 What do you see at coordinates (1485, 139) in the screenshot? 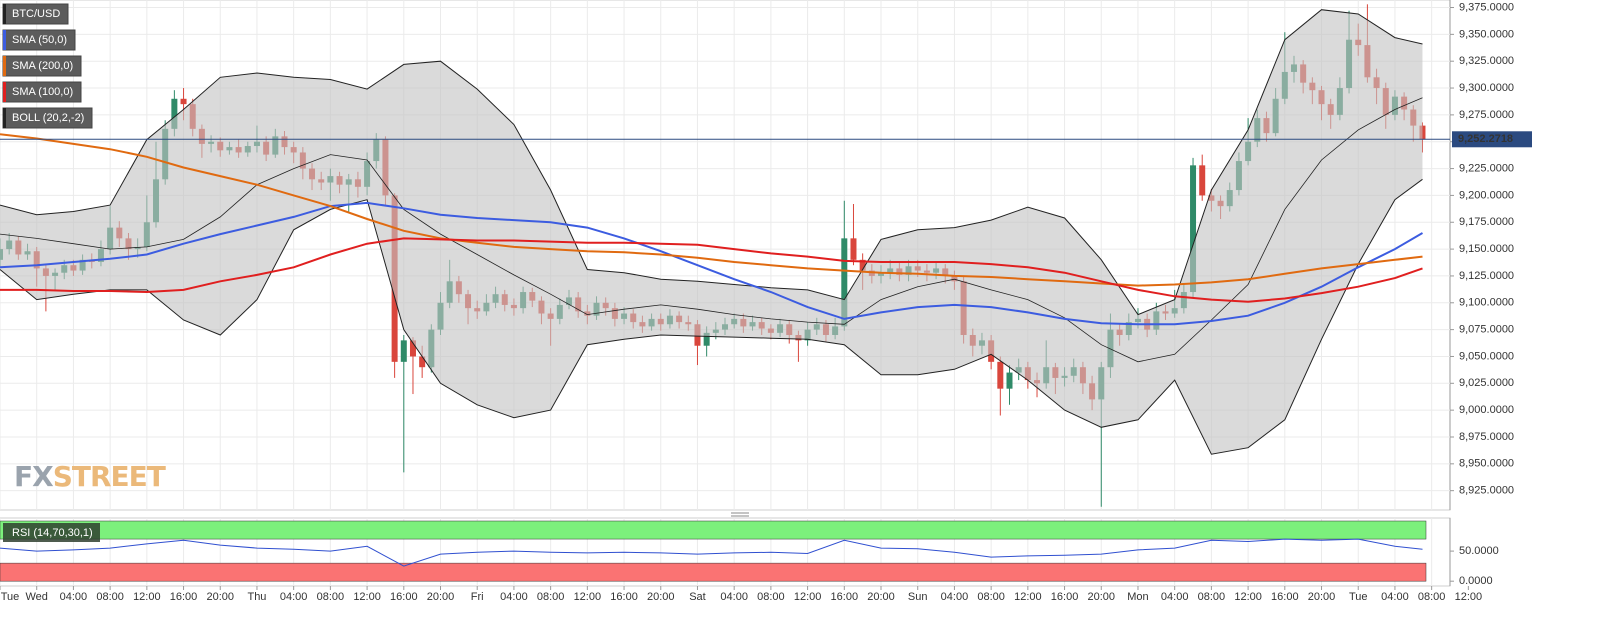
I see `current-price-label: 9,252.2718` at bounding box center [1485, 139].